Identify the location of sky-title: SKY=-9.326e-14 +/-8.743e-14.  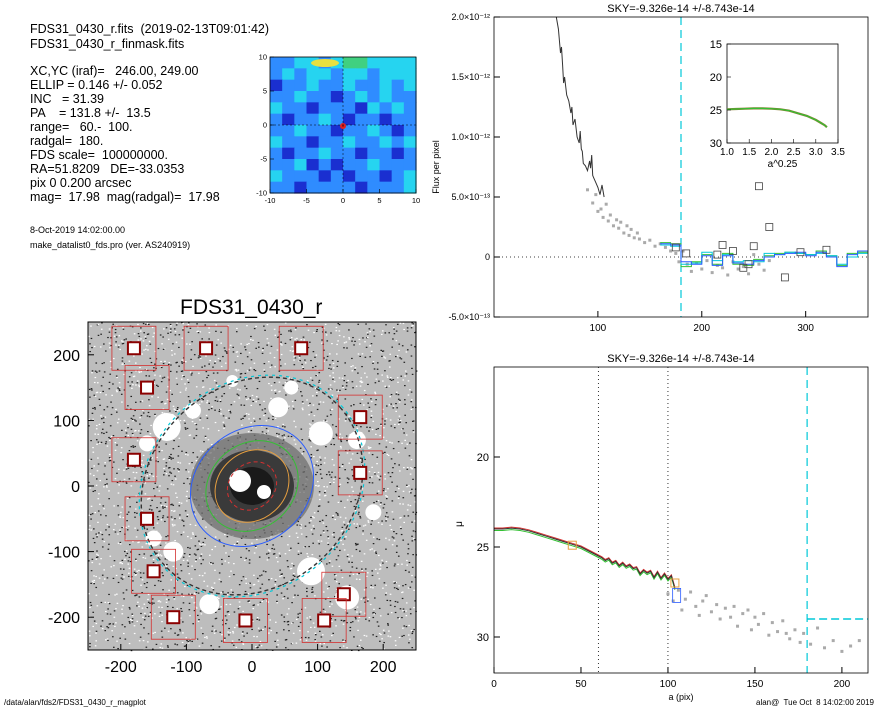
(680, 9).